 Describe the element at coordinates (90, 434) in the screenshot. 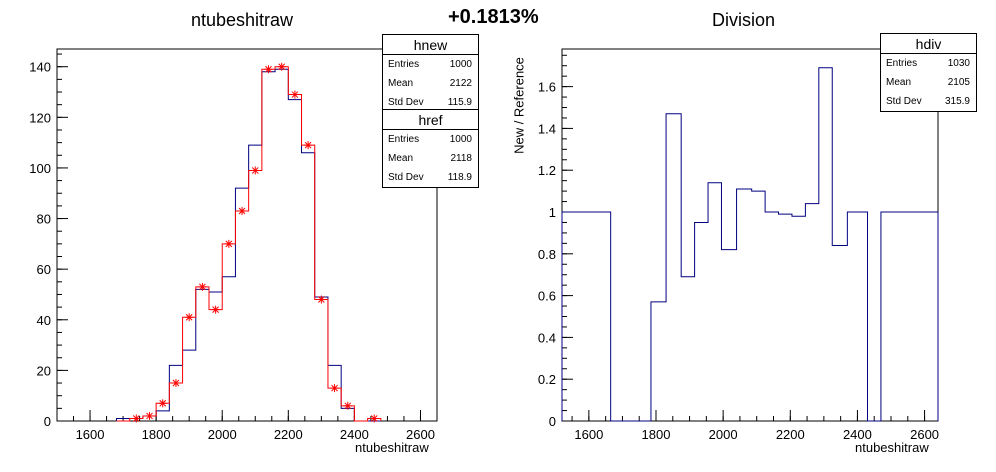

I see `left-x-tick-label: 1600` at that location.